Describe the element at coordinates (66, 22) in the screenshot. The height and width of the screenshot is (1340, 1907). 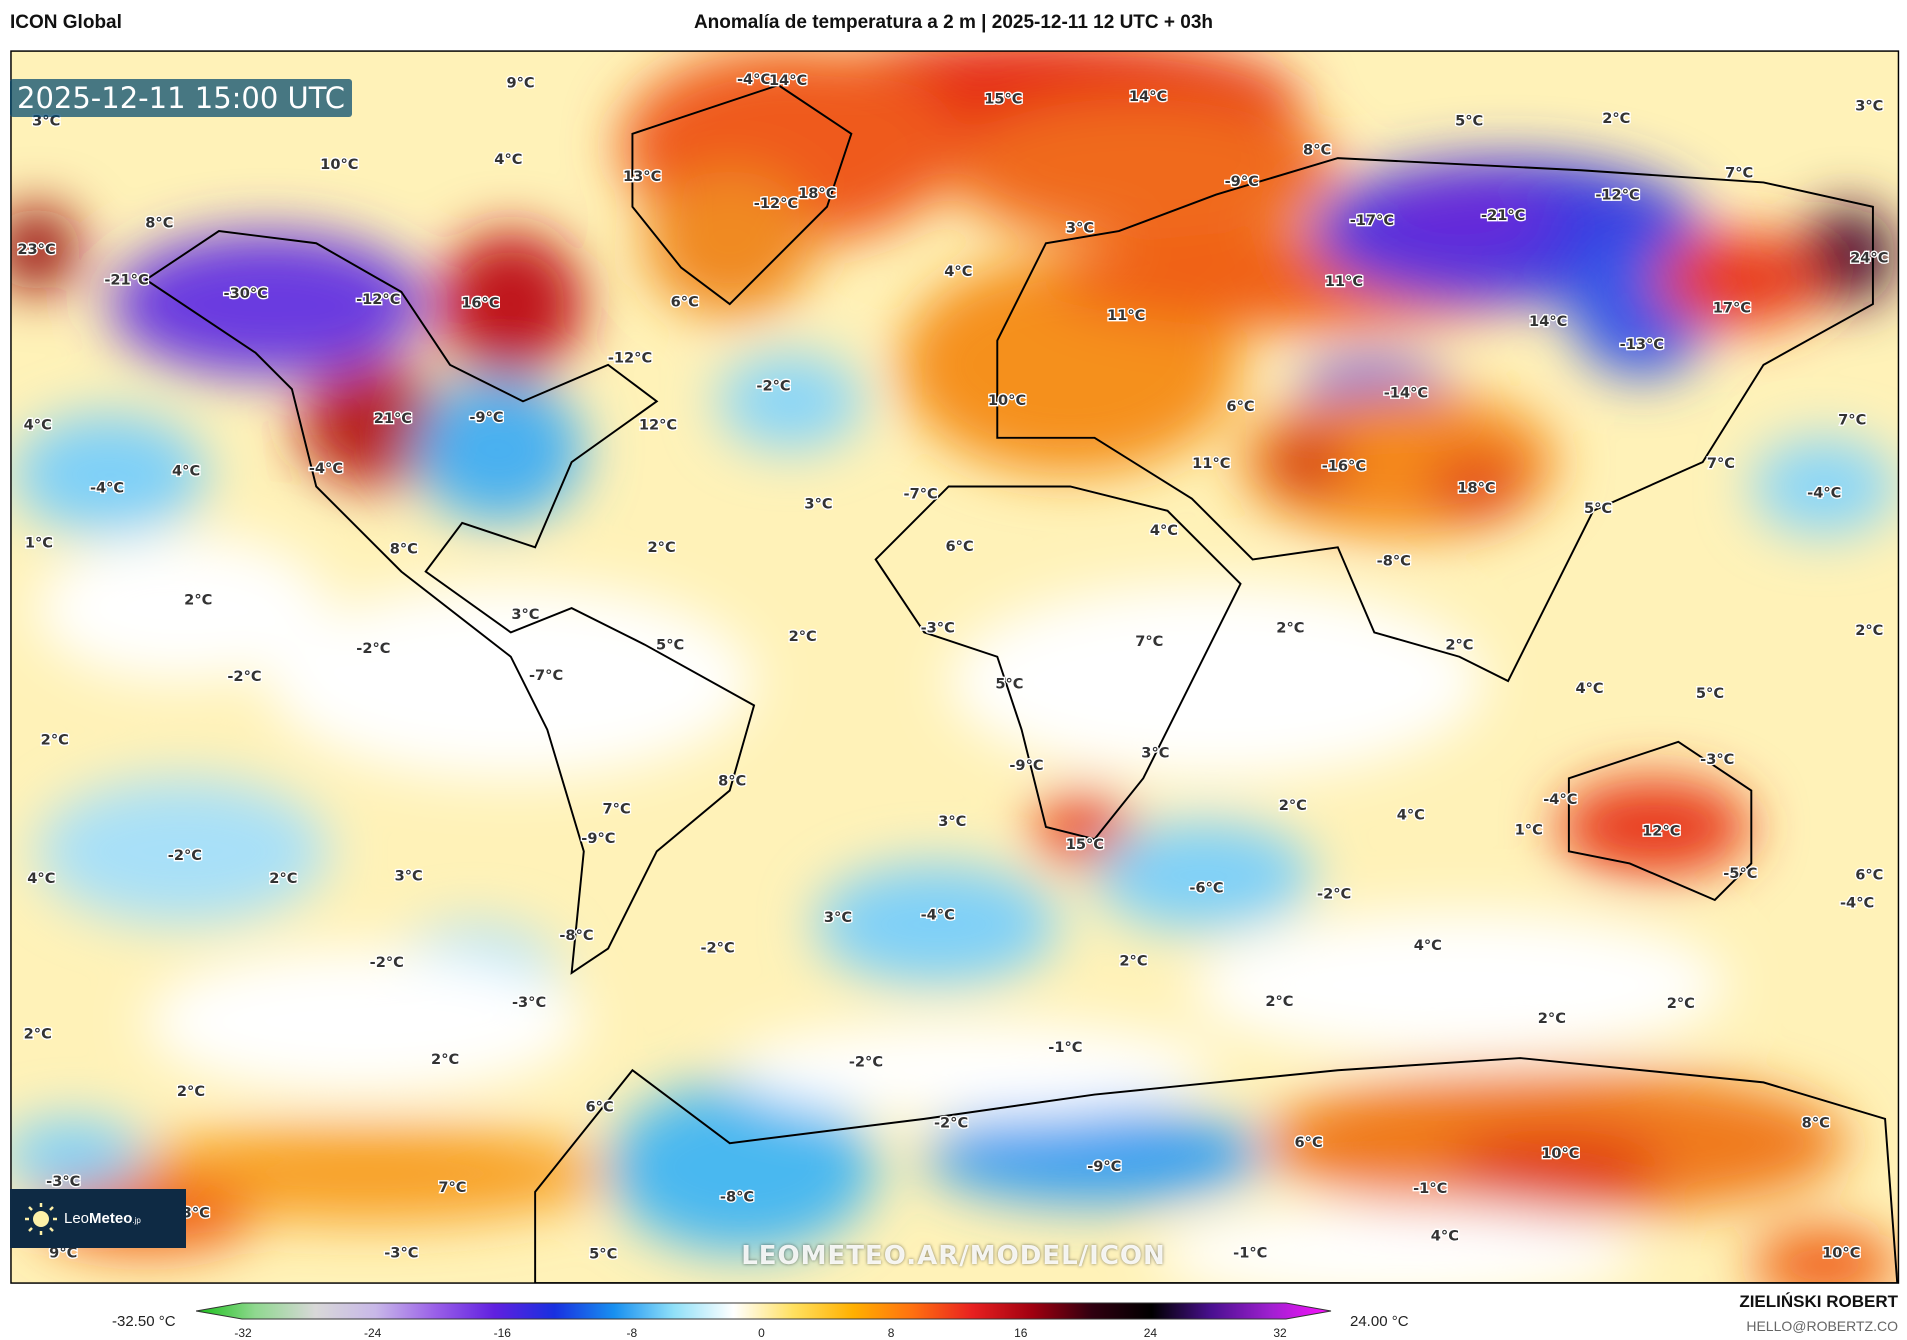
I see `app-title: ICON Global` at that location.